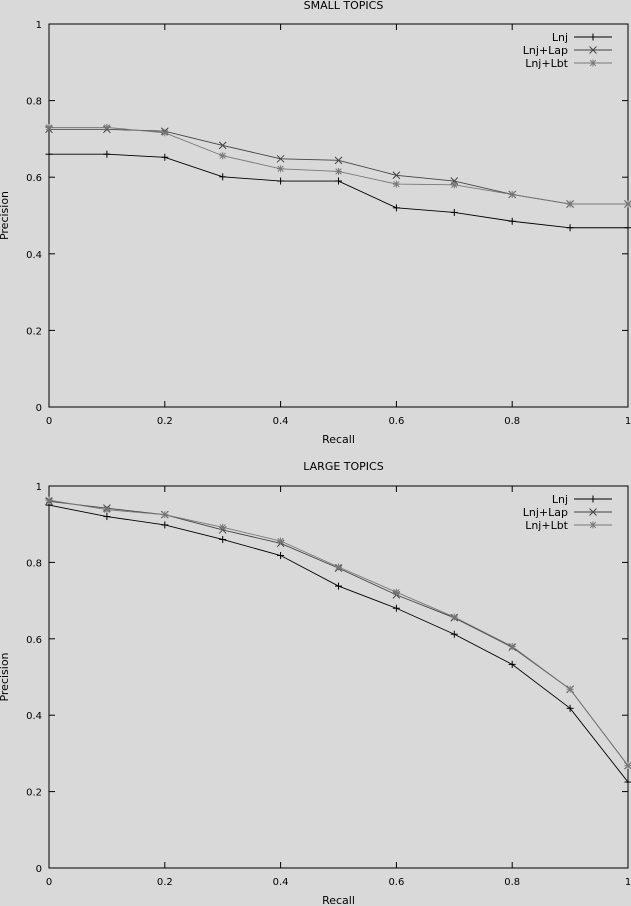 This screenshot has width=631, height=906. I want to click on series-Lnj, so click(338, 191).